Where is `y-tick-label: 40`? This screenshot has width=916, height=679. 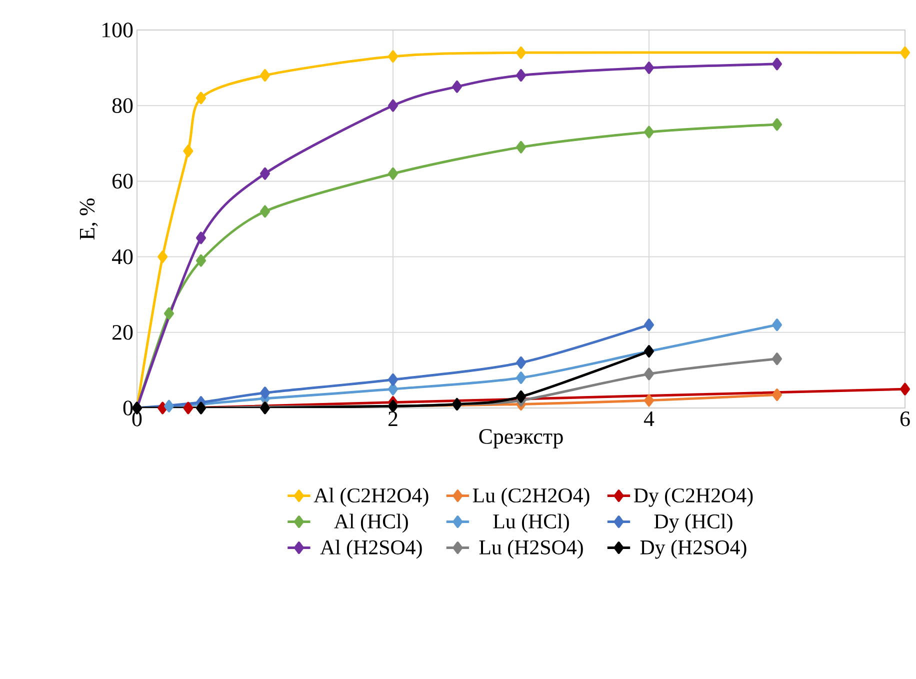
y-tick-label: 40 is located at coordinates (122, 256).